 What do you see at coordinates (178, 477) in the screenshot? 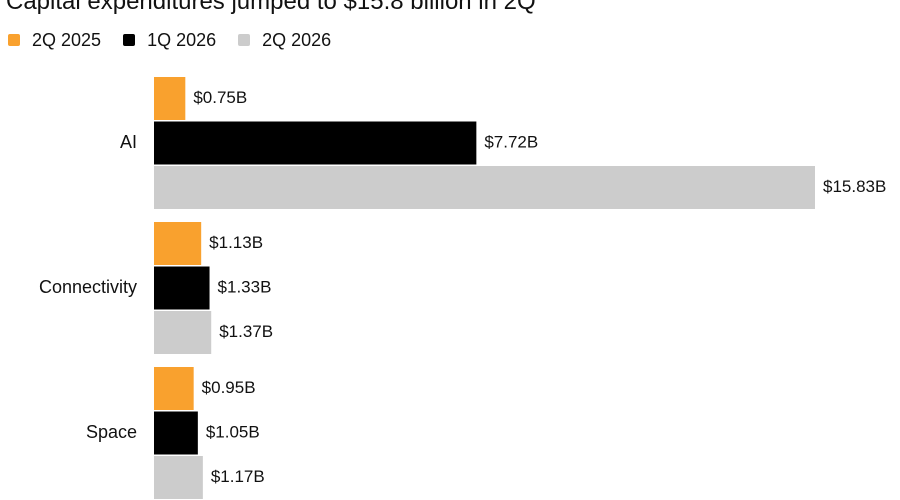
I see `bar-space-2q-2026` at bounding box center [178, 477].